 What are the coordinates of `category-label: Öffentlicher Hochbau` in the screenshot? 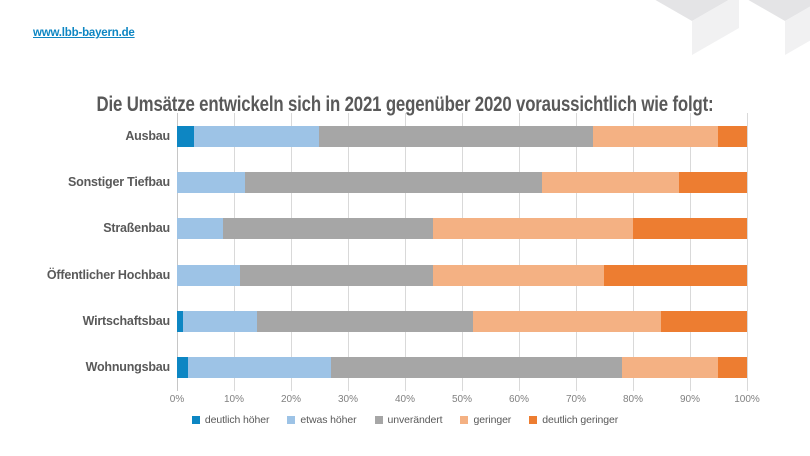 It's located at (108, 274).